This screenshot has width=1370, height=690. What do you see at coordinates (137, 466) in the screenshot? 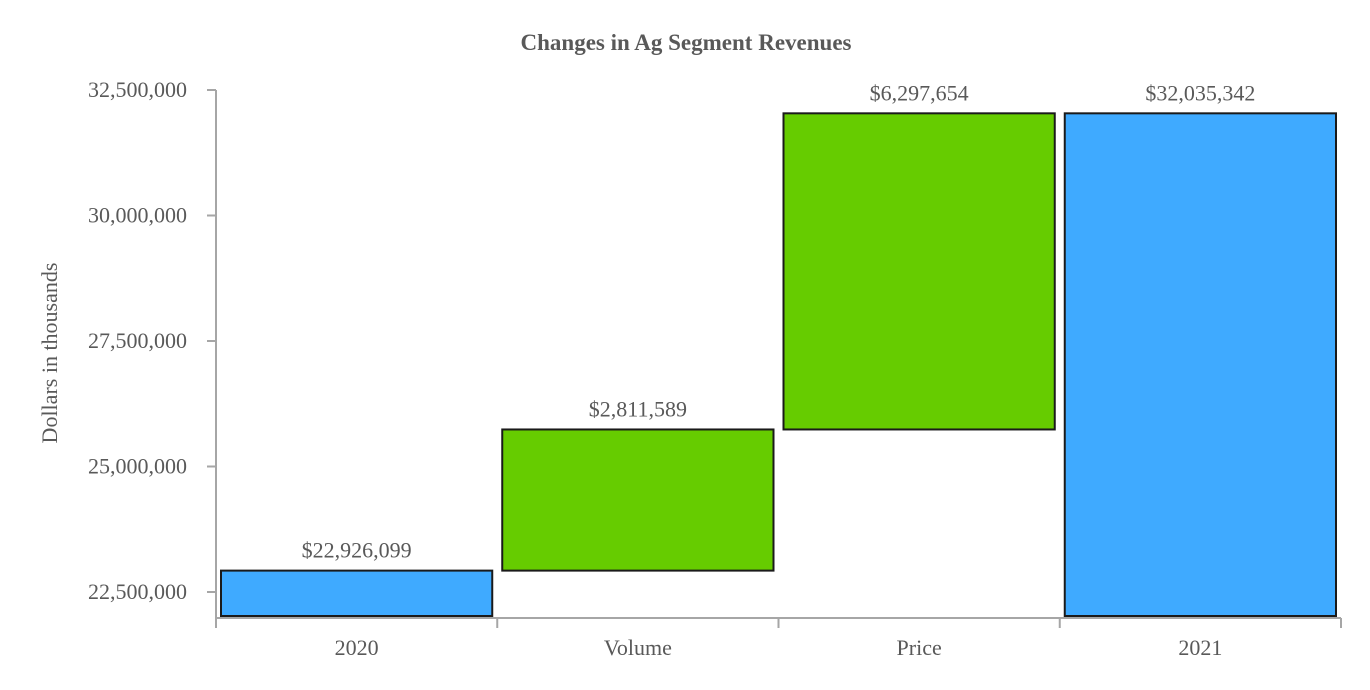
I see `y-tick-label: 25,000,000` at bounding box center [137, 466].